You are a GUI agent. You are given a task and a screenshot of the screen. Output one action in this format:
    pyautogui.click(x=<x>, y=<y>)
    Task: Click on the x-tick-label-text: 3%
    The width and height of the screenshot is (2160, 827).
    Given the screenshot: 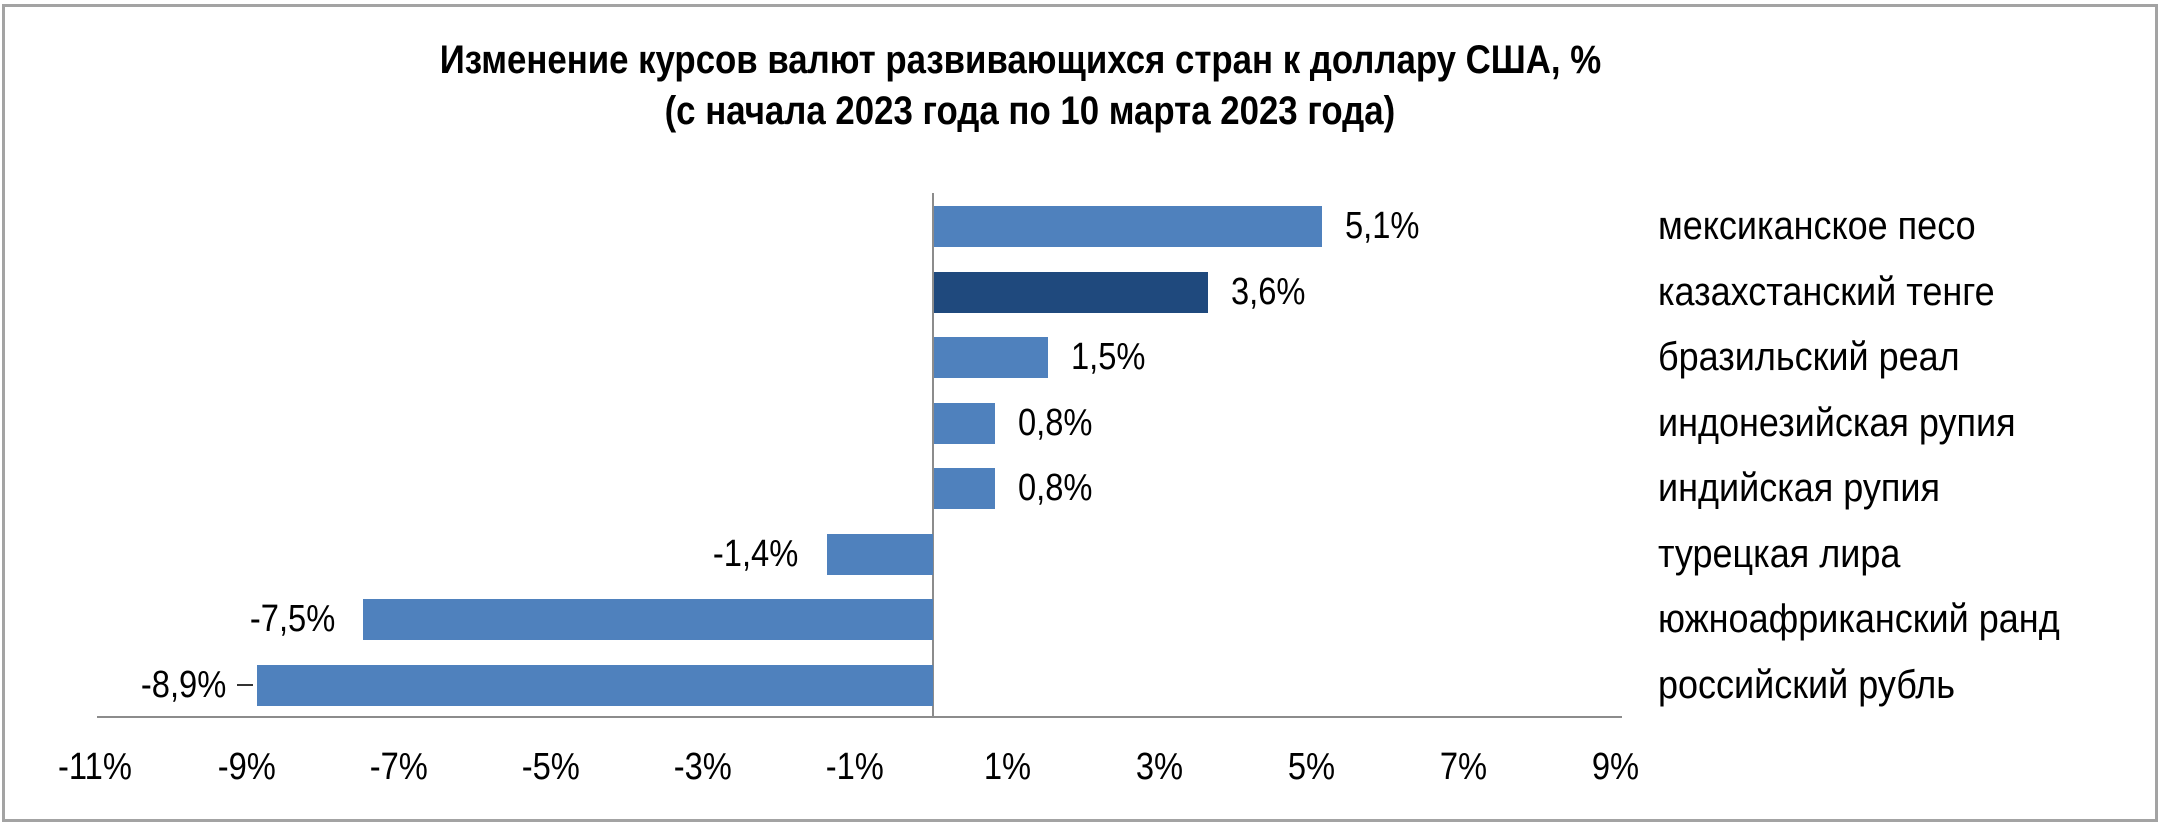 What is the action you would take?
    pyautogui.click(x=1159, y=767)
    